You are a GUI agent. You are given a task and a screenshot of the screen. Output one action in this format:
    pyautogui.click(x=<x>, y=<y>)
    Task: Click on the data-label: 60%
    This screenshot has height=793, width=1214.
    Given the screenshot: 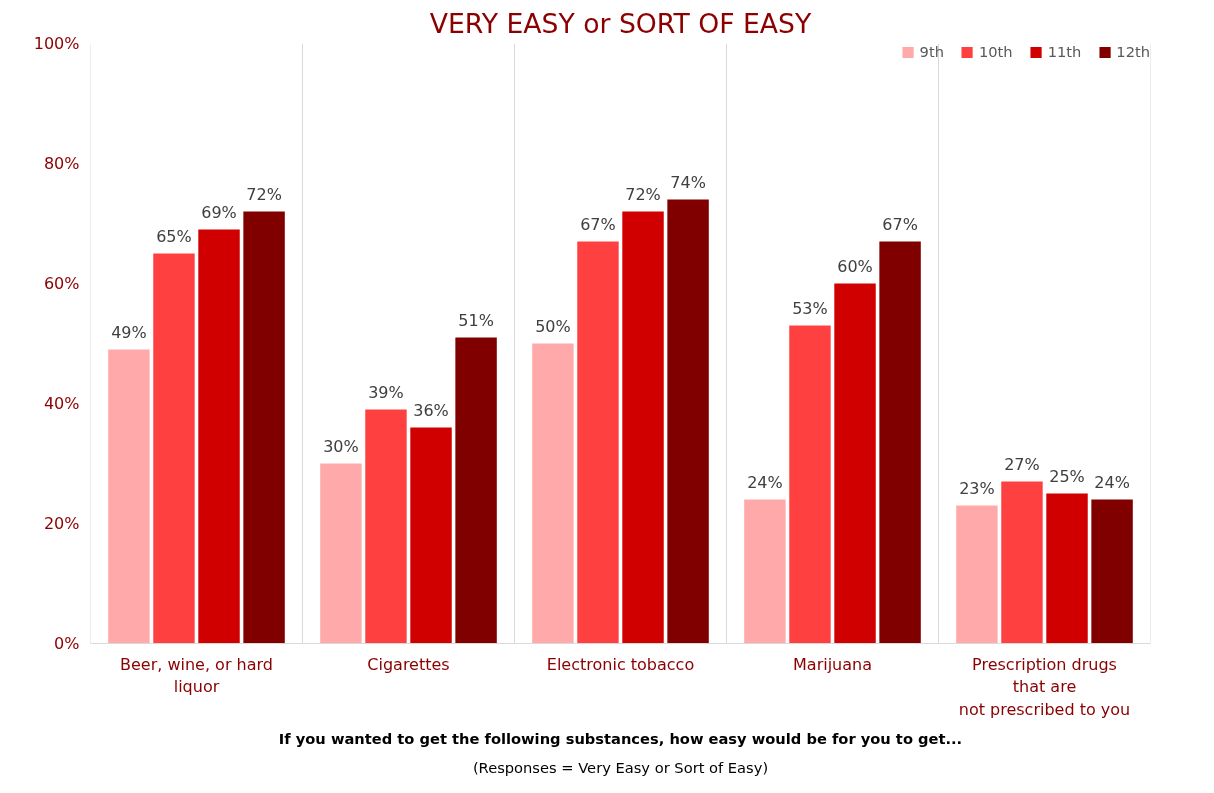 What is the action you would take?
    pyautogui.click(x=855, y=266)
    